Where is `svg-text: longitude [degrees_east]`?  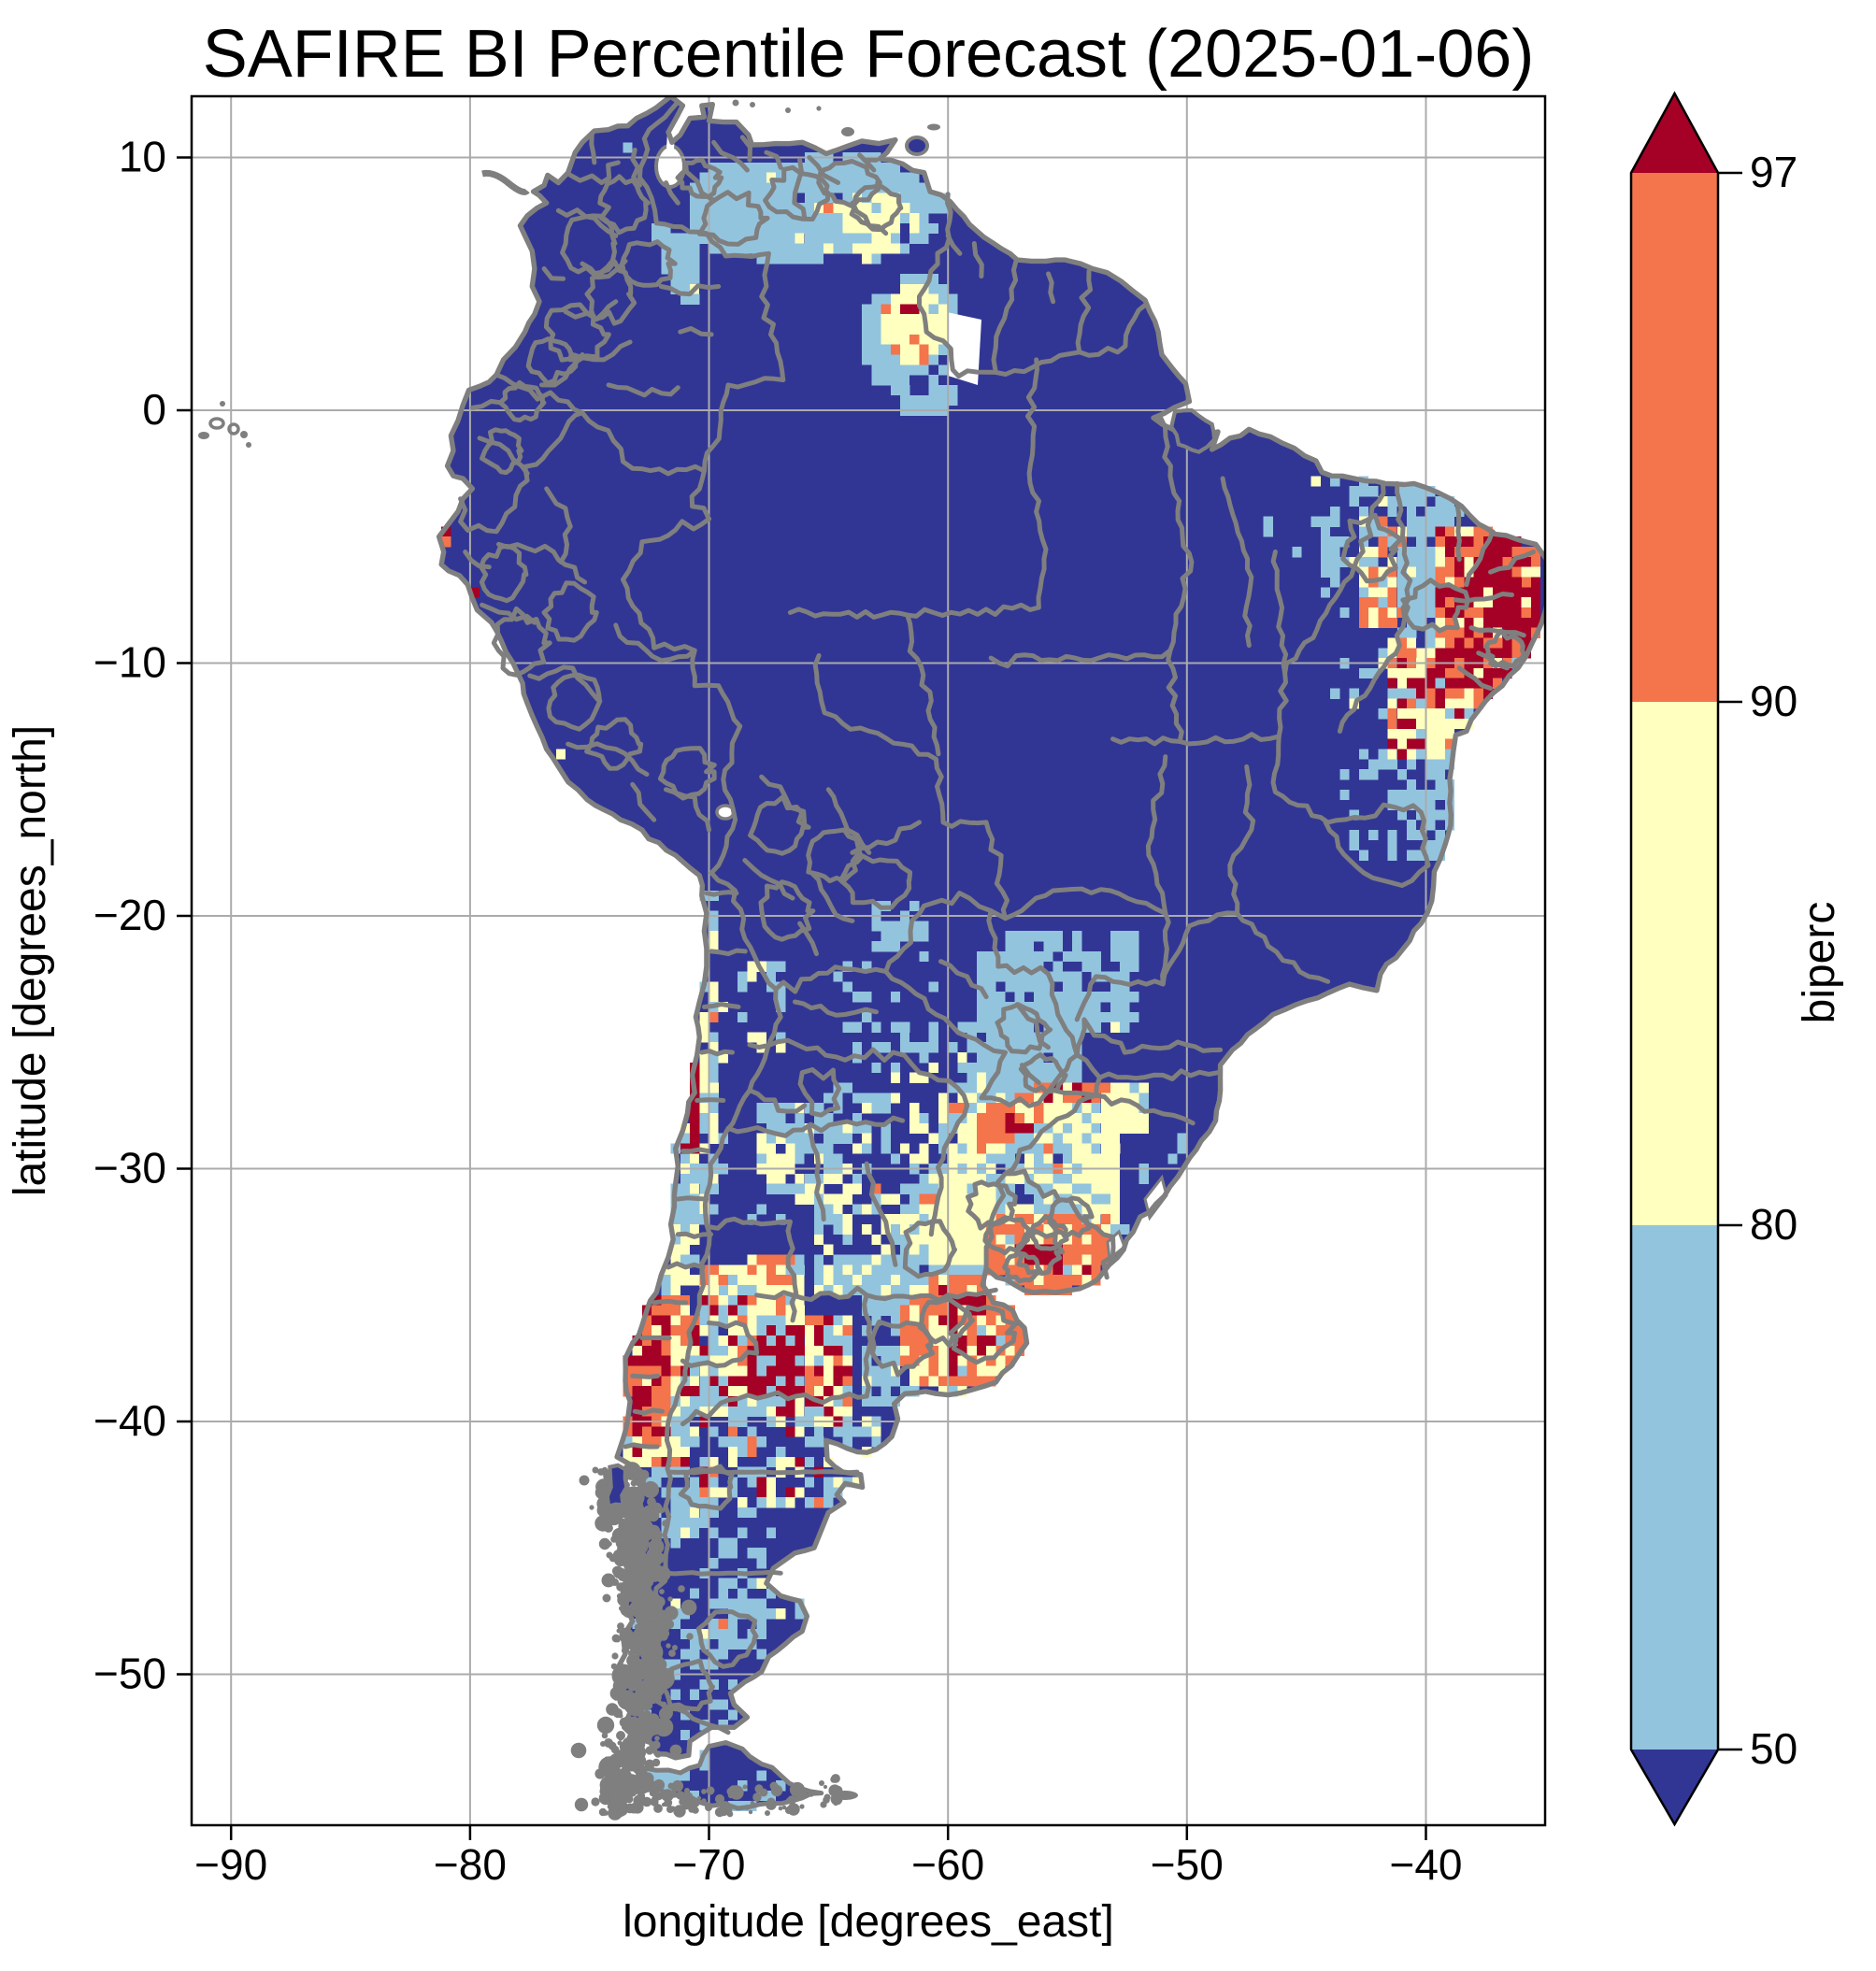
svg-text: longitude [degrees_east] is located at coordinates (869, 1922).